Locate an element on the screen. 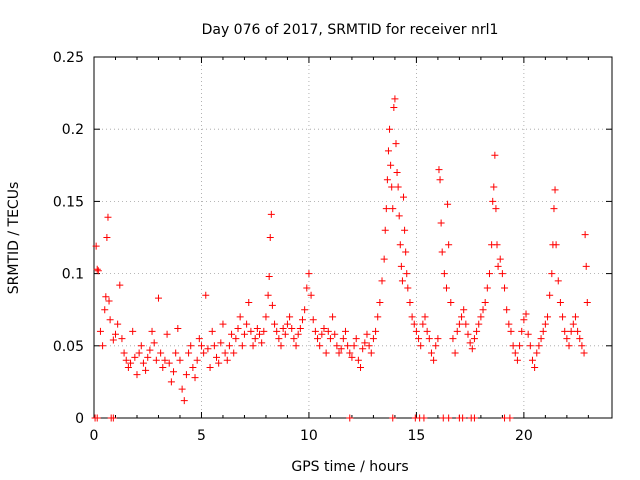  x-tick-label: 15 is located at coordinates (416, 436).